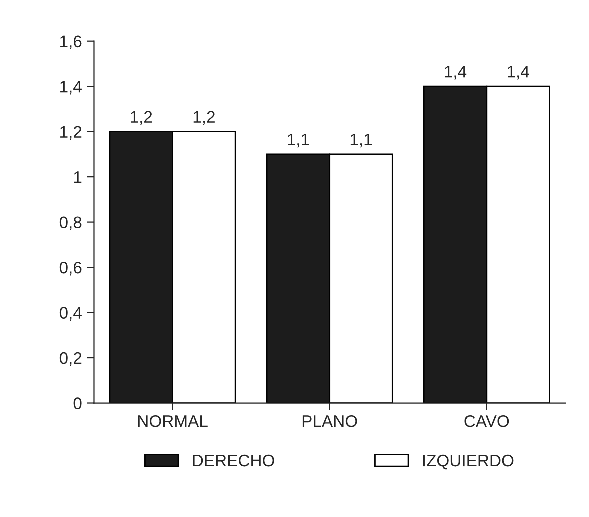 The image size is (589, 517). What do you see at coordinates (71, 269) in the screenshot?
I see `y-tick-label: 0,6` at bounding box center [71, 269].